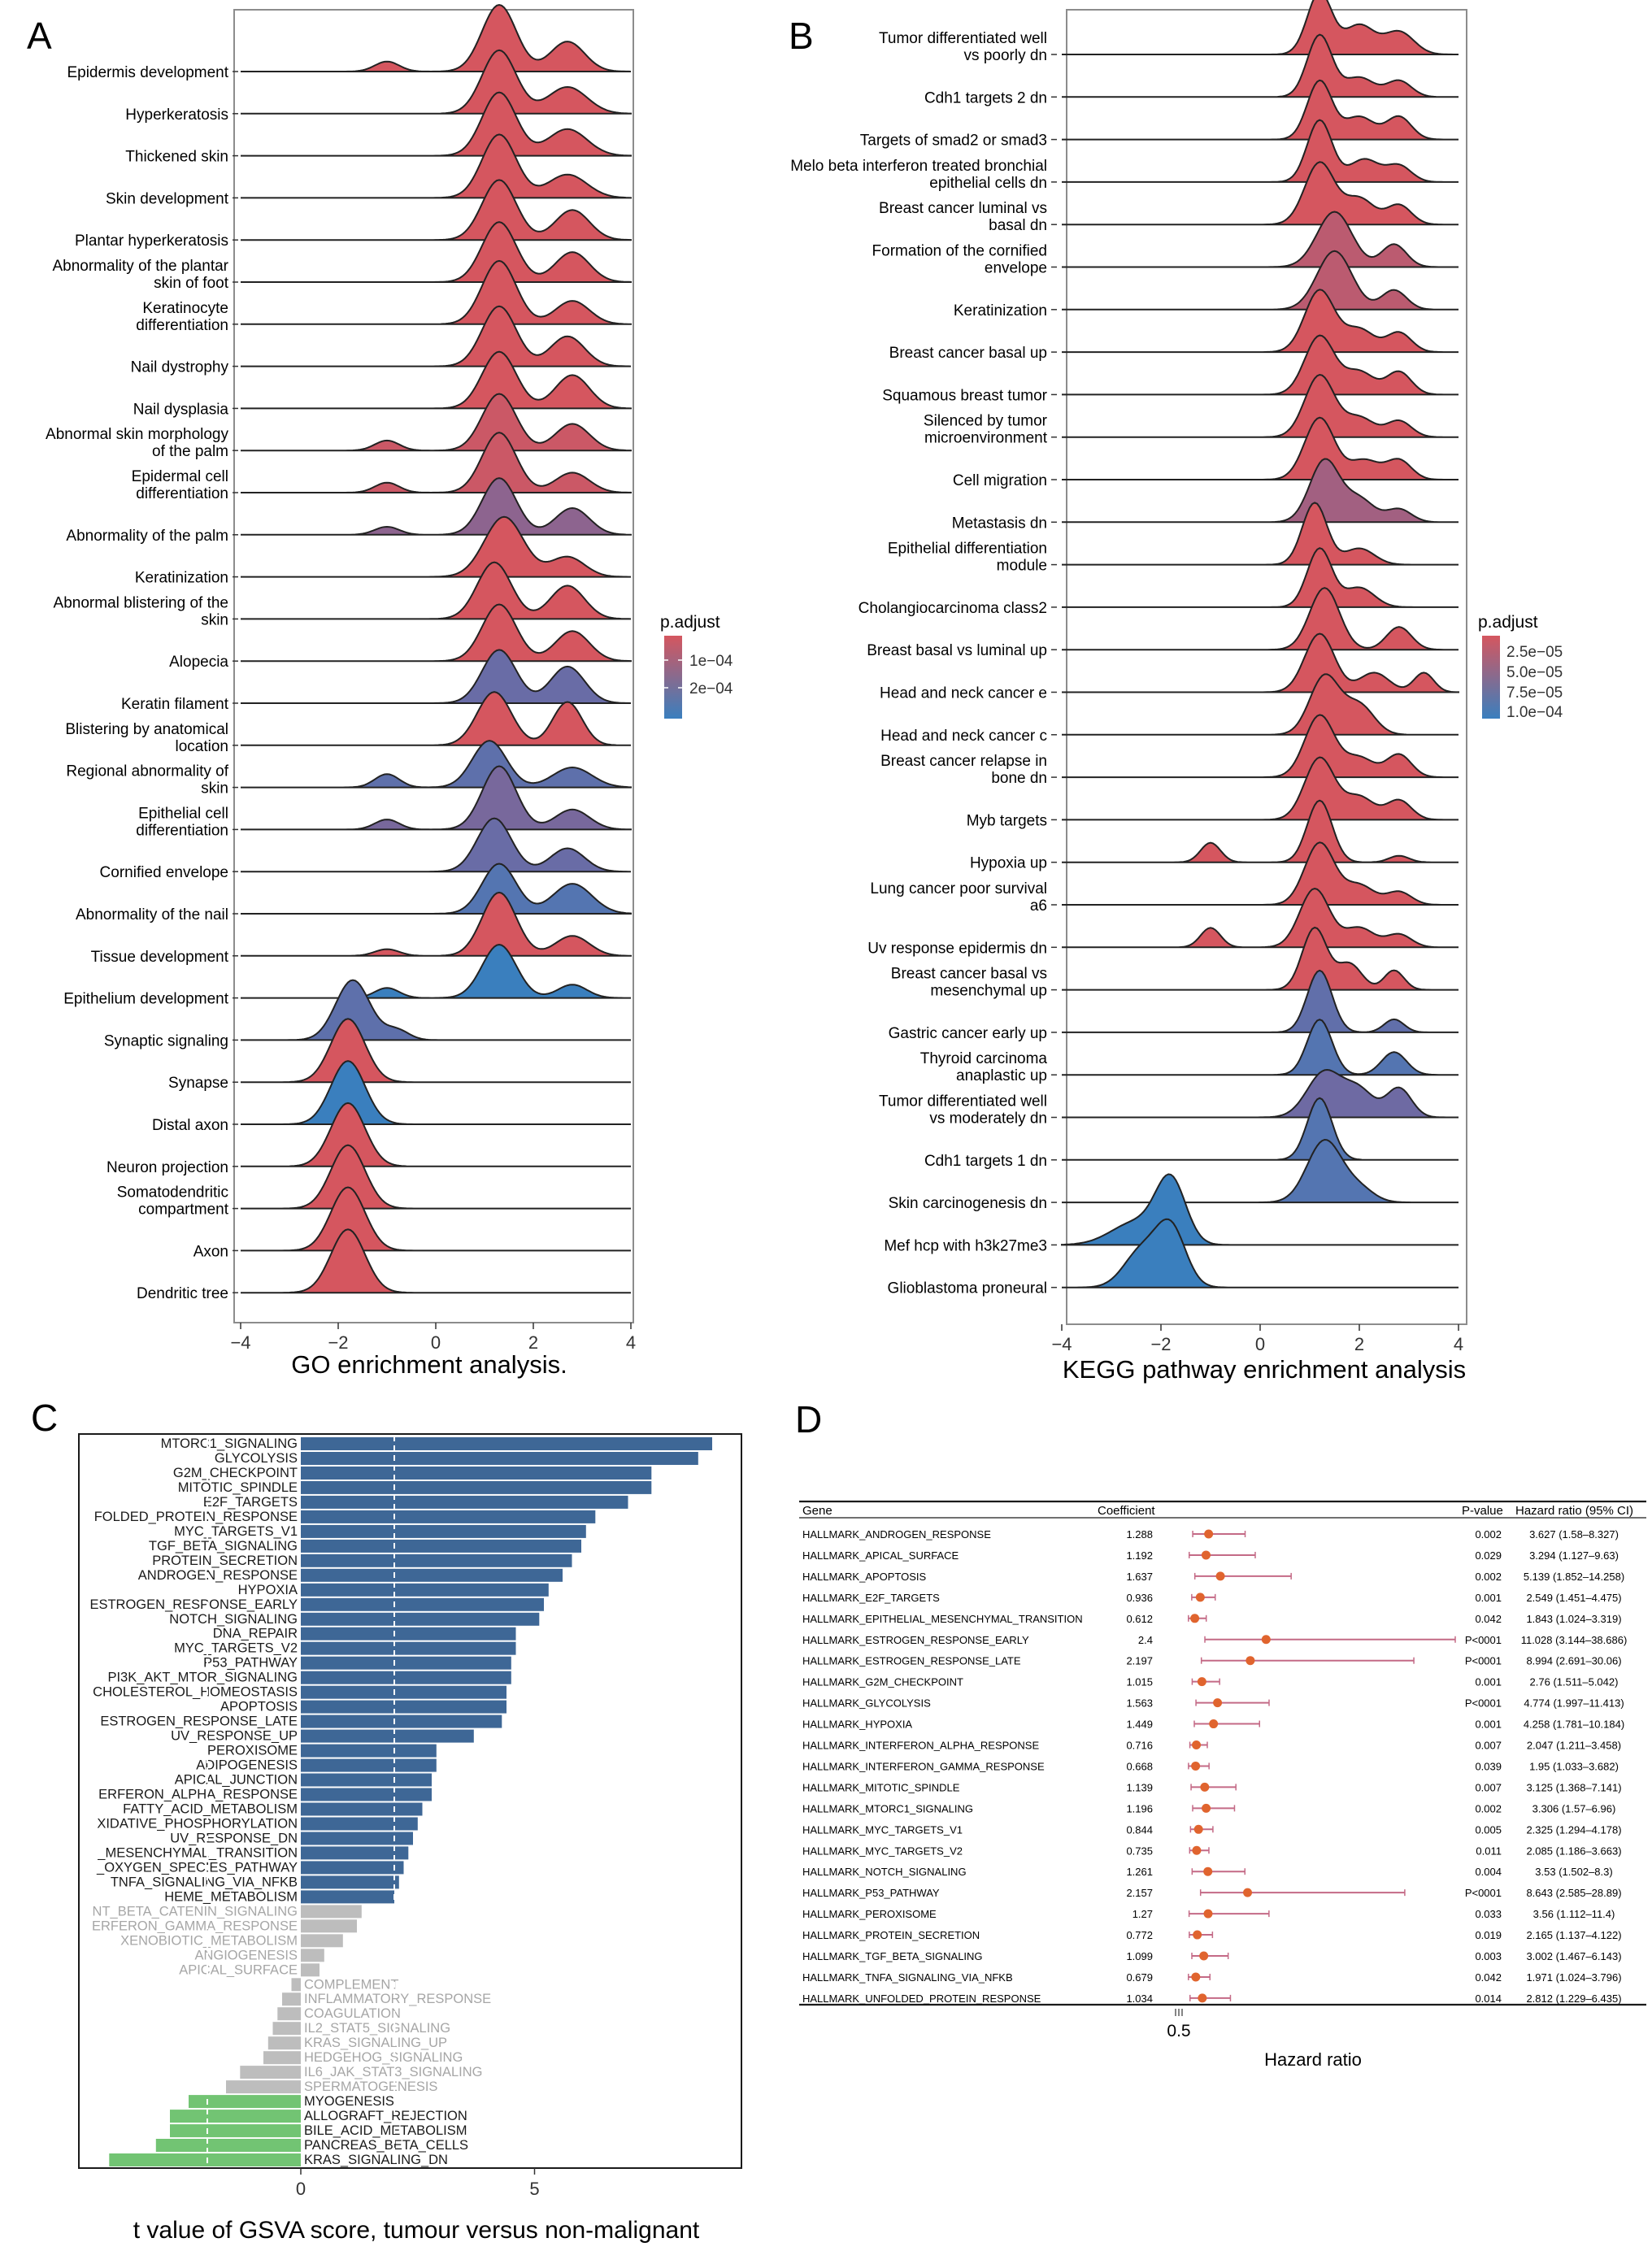  What do you see at coordinates (969, 975) in the screenshot?
I see `ridge-label: Breast cancer basal vs` at bounding box center [969, 975].